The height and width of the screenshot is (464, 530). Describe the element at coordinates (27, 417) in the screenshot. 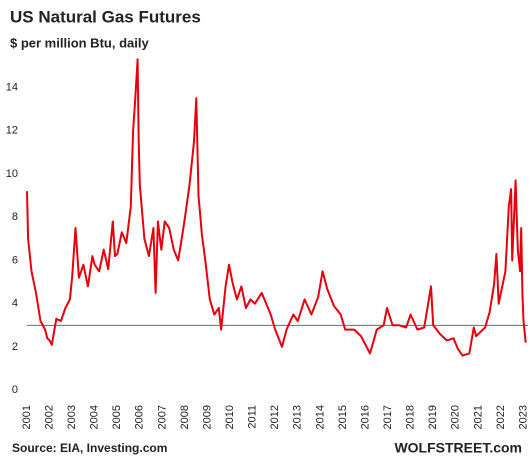

I see `x-tick-label: 2001` at that location.